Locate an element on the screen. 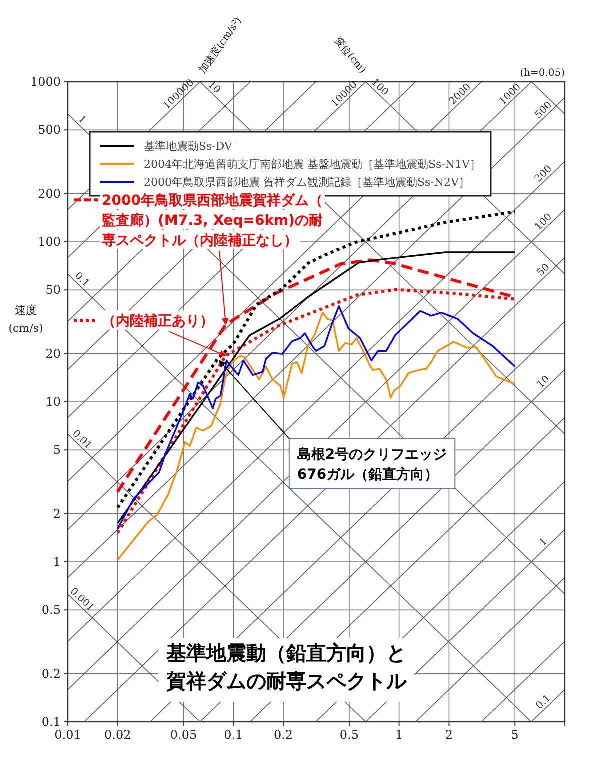  legend-label: 2004年北海道留萌支庁南部地震 基盤地震動［基準地震動Ss-N1V］ is located at coordinates (312, 164).